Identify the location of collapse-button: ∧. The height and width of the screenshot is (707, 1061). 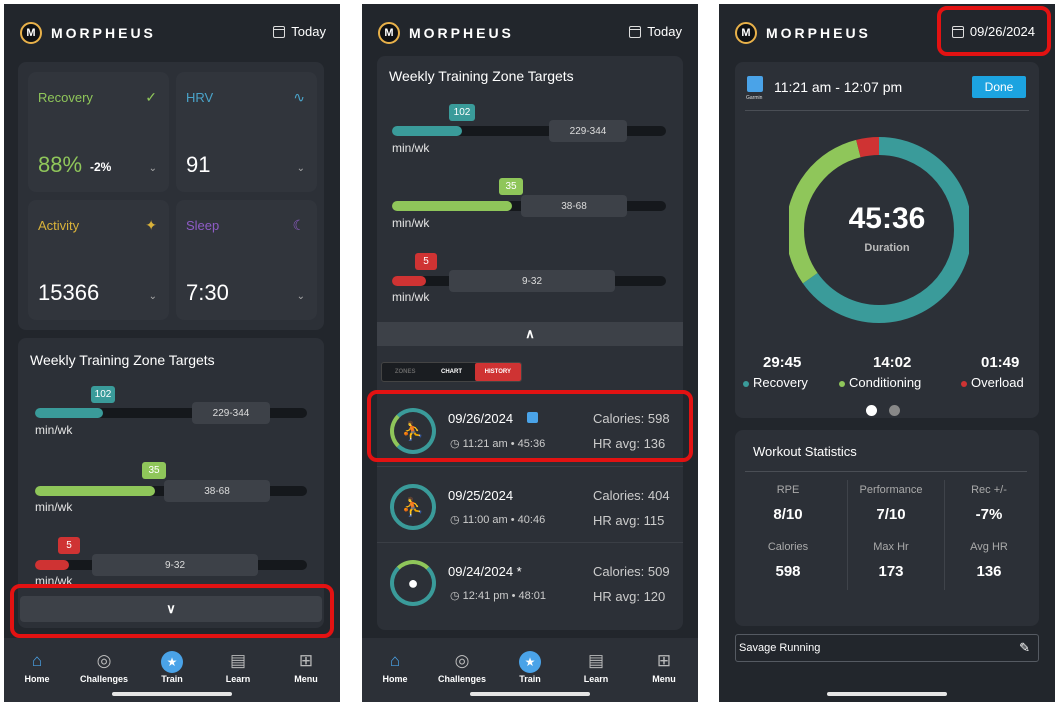
(530, 334).